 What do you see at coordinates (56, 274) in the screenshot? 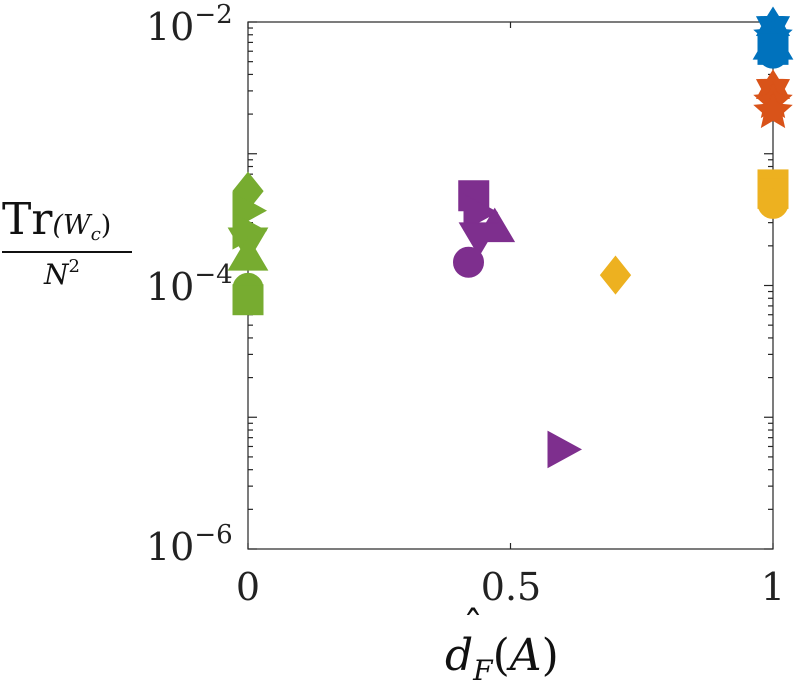
I see `y-label-den: N` at bounding box center [56, 274].